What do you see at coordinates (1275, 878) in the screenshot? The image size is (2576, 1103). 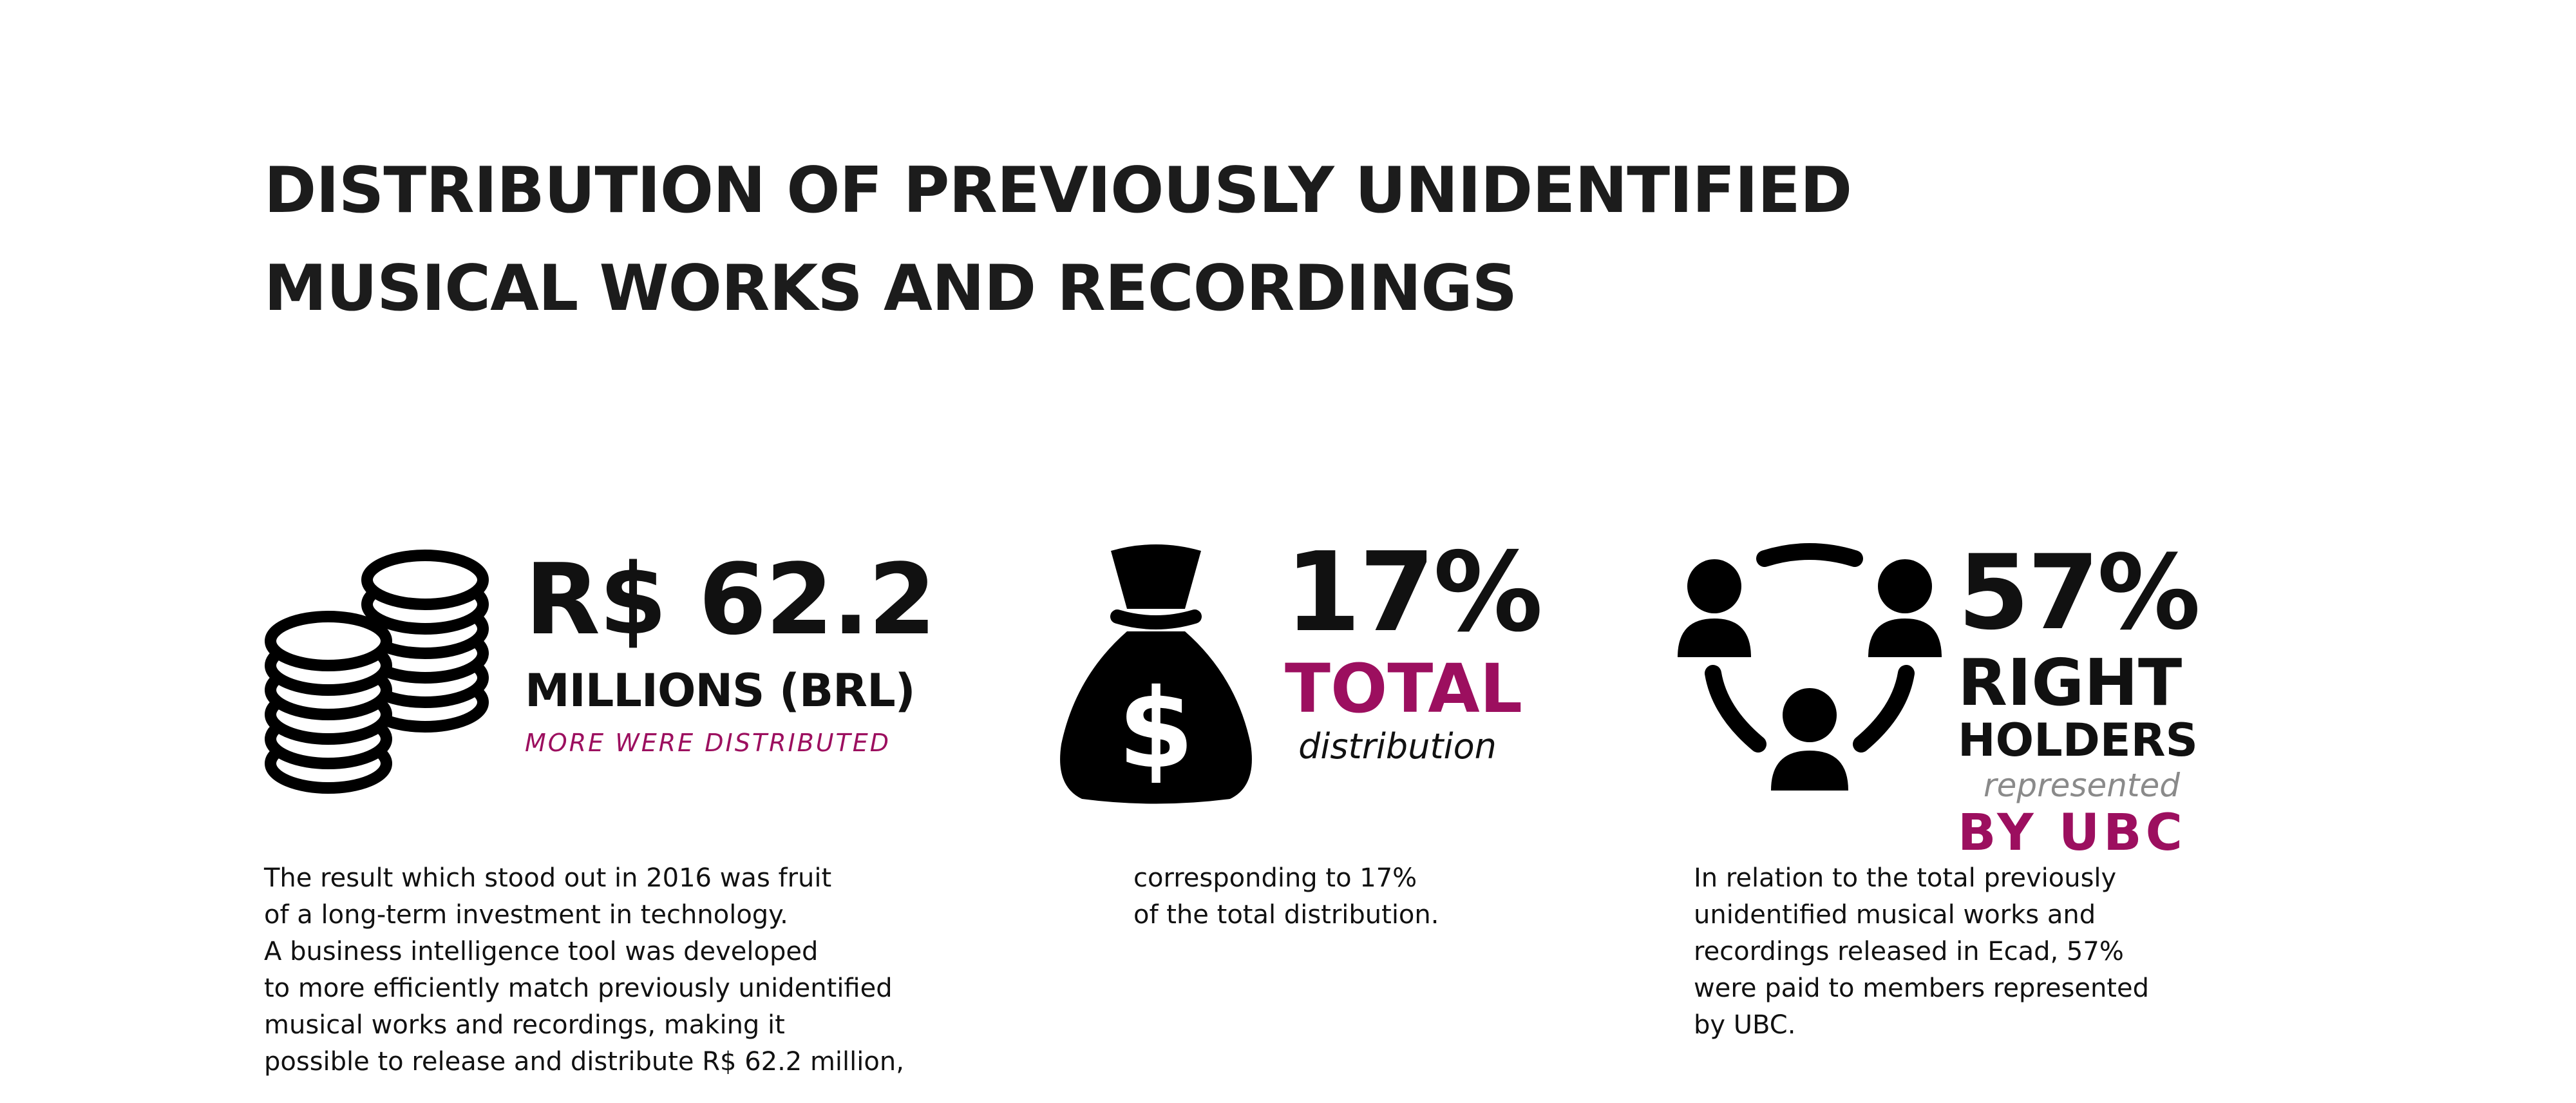 I see `stat2-line-1: corresponding to 17%` at bounding box center [1275, 878].